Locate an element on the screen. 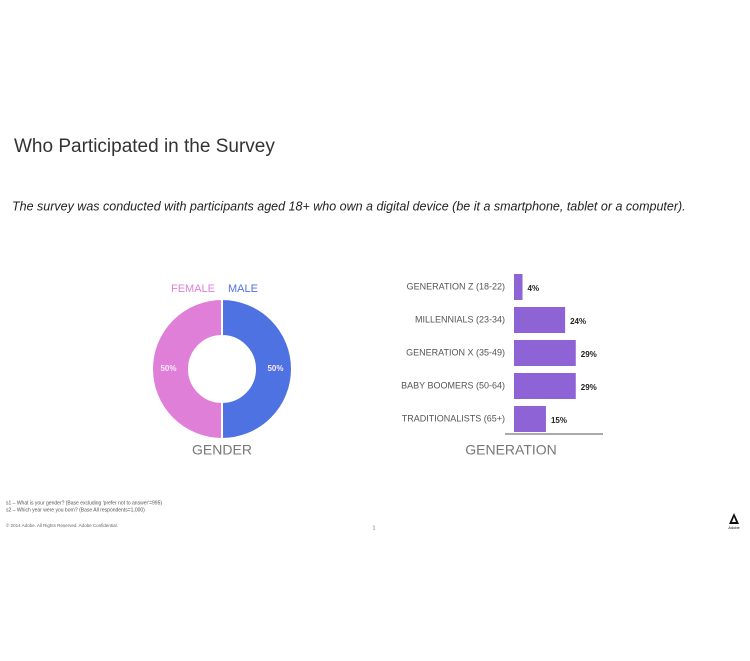 This screenshot has height=661, width=750. chart-label: GENERATION is located at coordinates (511, 450).